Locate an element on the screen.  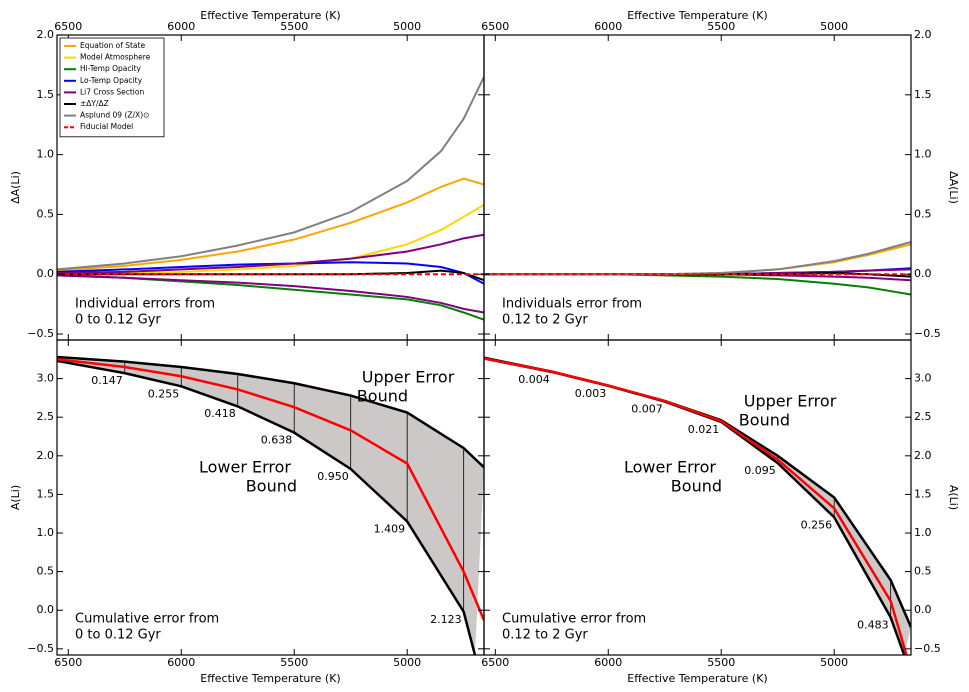
span-label: 2.123 is located at coordinates (446, 619).